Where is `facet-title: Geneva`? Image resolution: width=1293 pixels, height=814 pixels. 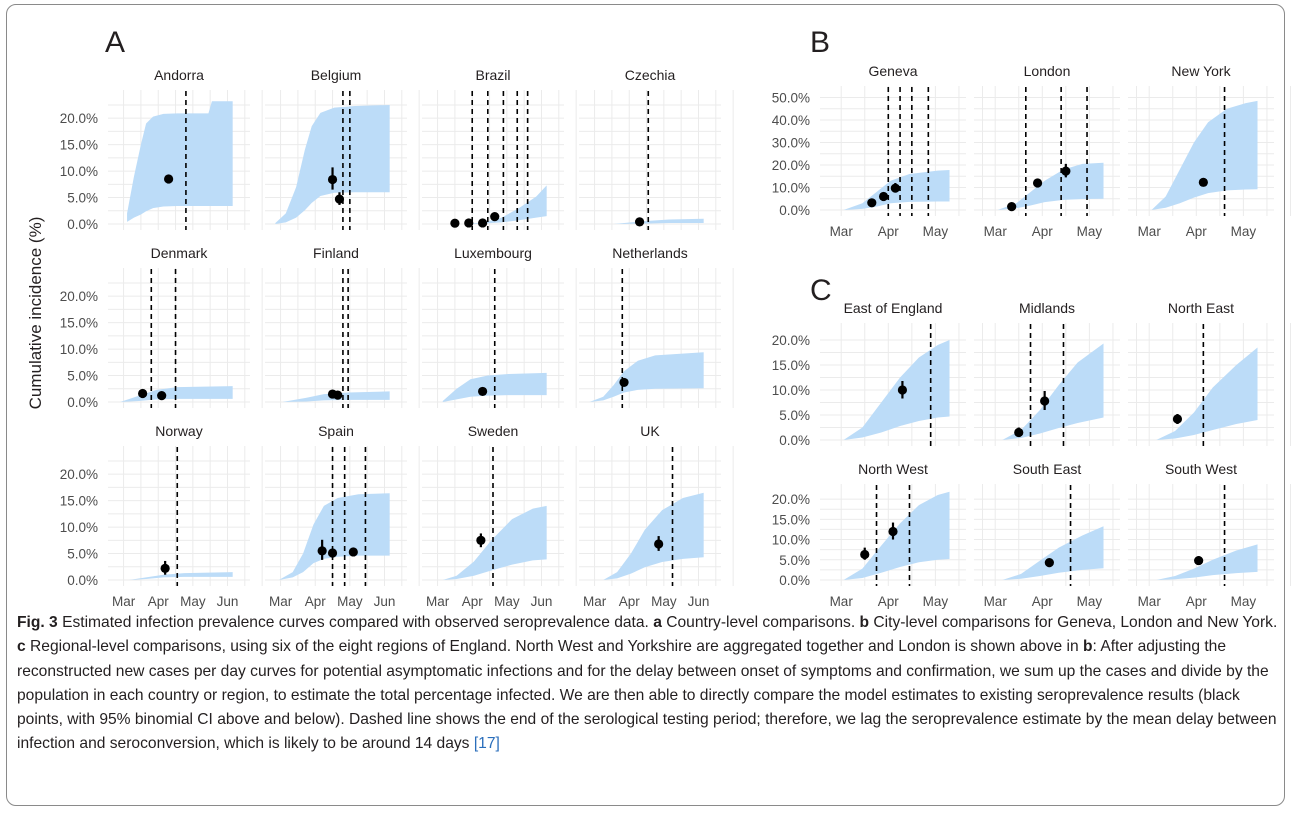 facet-title: Geneva is located at coordinates (892, 71).